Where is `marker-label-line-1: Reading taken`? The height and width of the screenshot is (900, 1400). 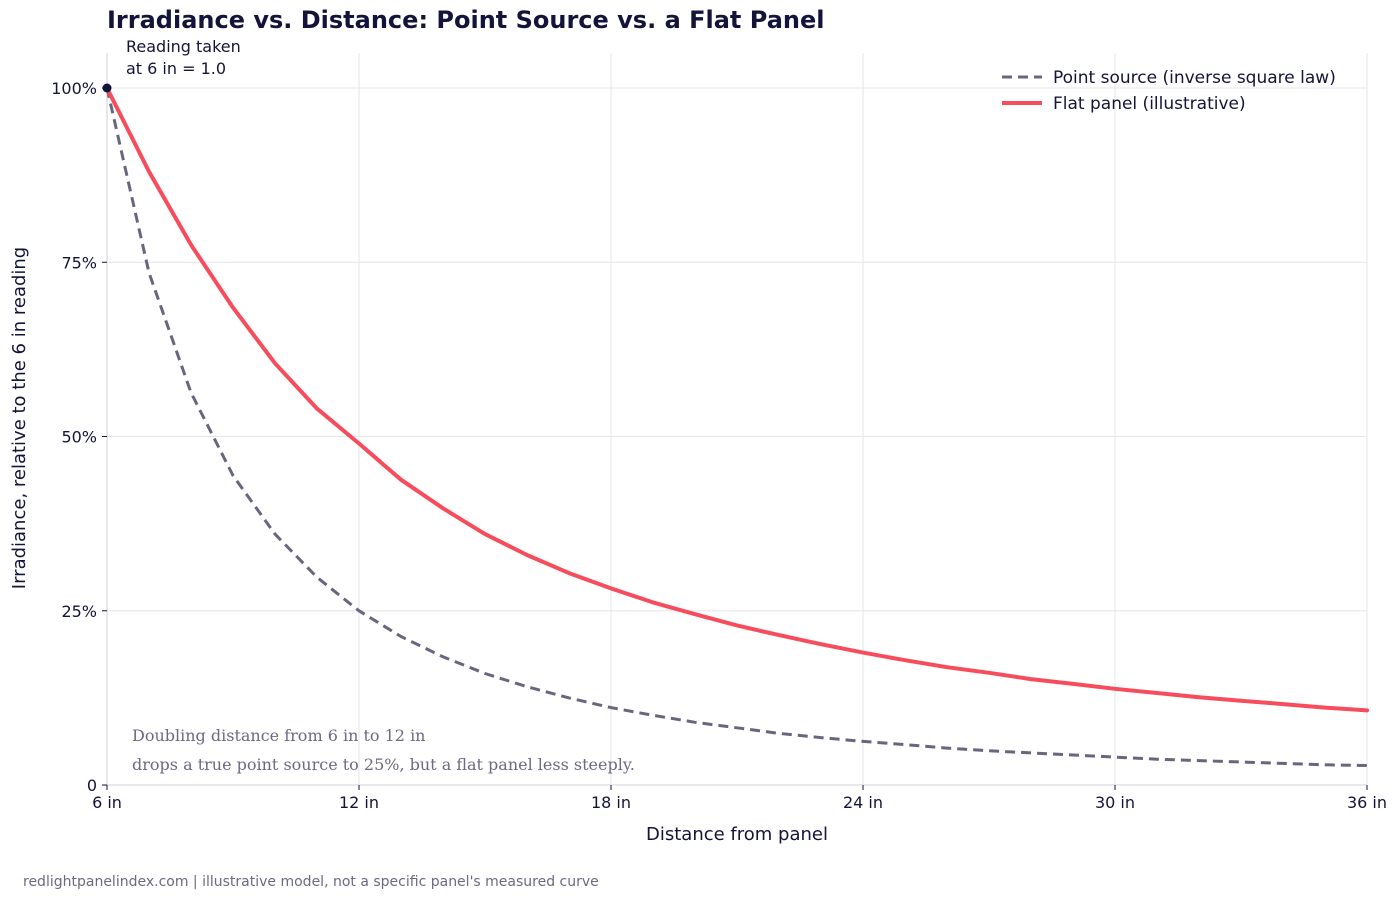
marker-label-line-1: Reading taken is located at coordinates (183, 46).